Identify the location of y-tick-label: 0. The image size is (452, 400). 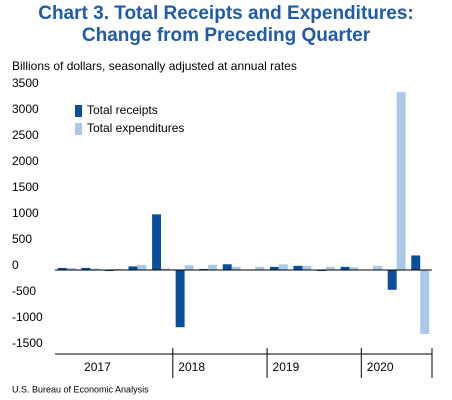
(15, 265).